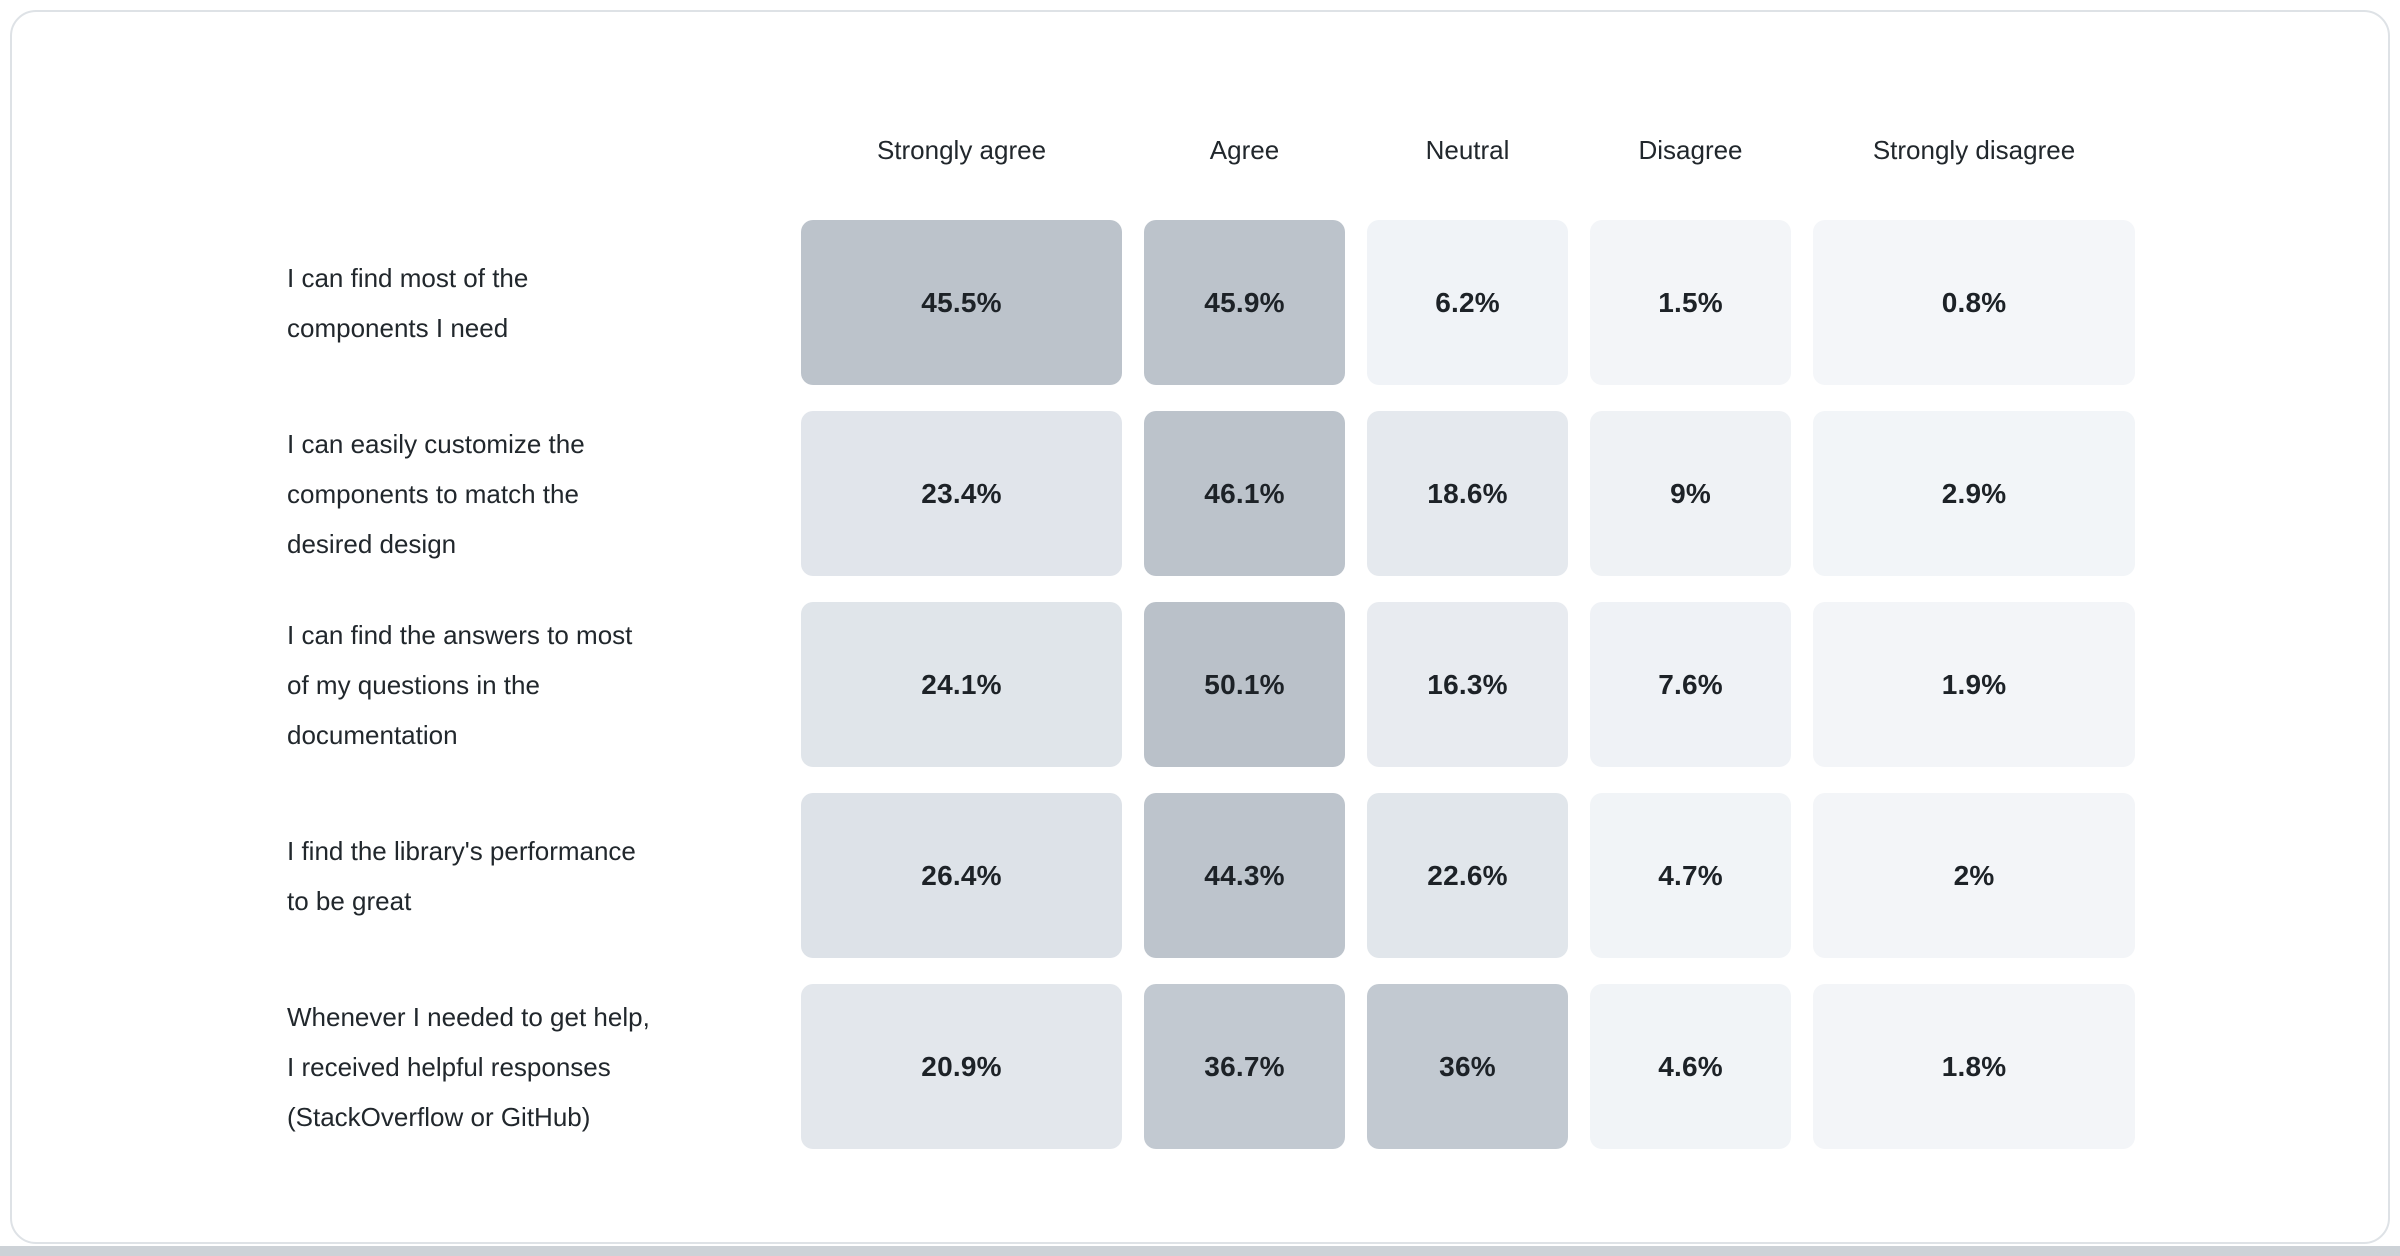  I want to click on heatmap-cell: 1.8%, so click(1974, 1066).